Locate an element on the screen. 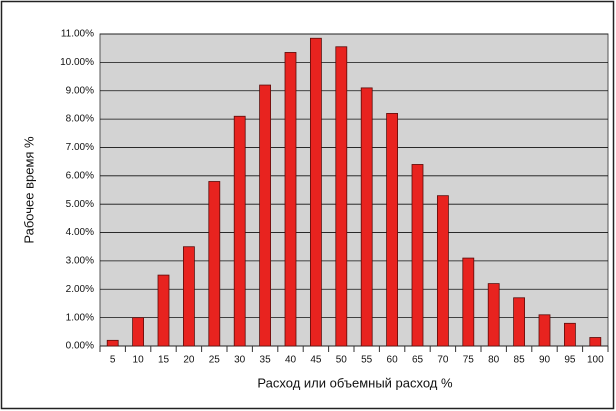 Image resolution: width=616 pixels, height=411 pixels. x-tick-label: 75 is located at coordinates (469, 360).